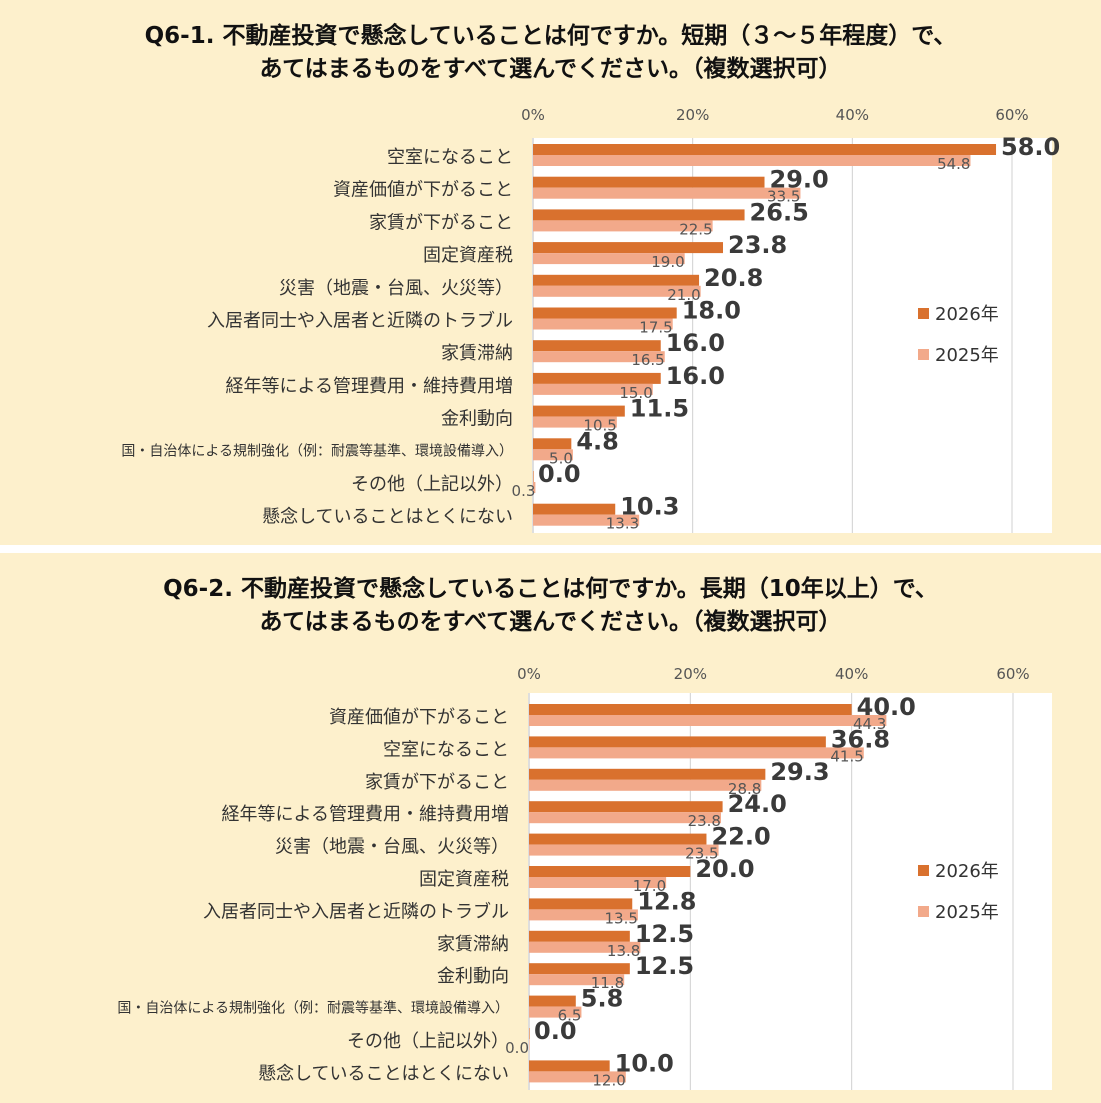 This screenshot has height=1103, width=1101. What do you see at coordinates (477, 419) in the screenshot?
I see `category-label: 金利動向` at bounding box center [477, 419].